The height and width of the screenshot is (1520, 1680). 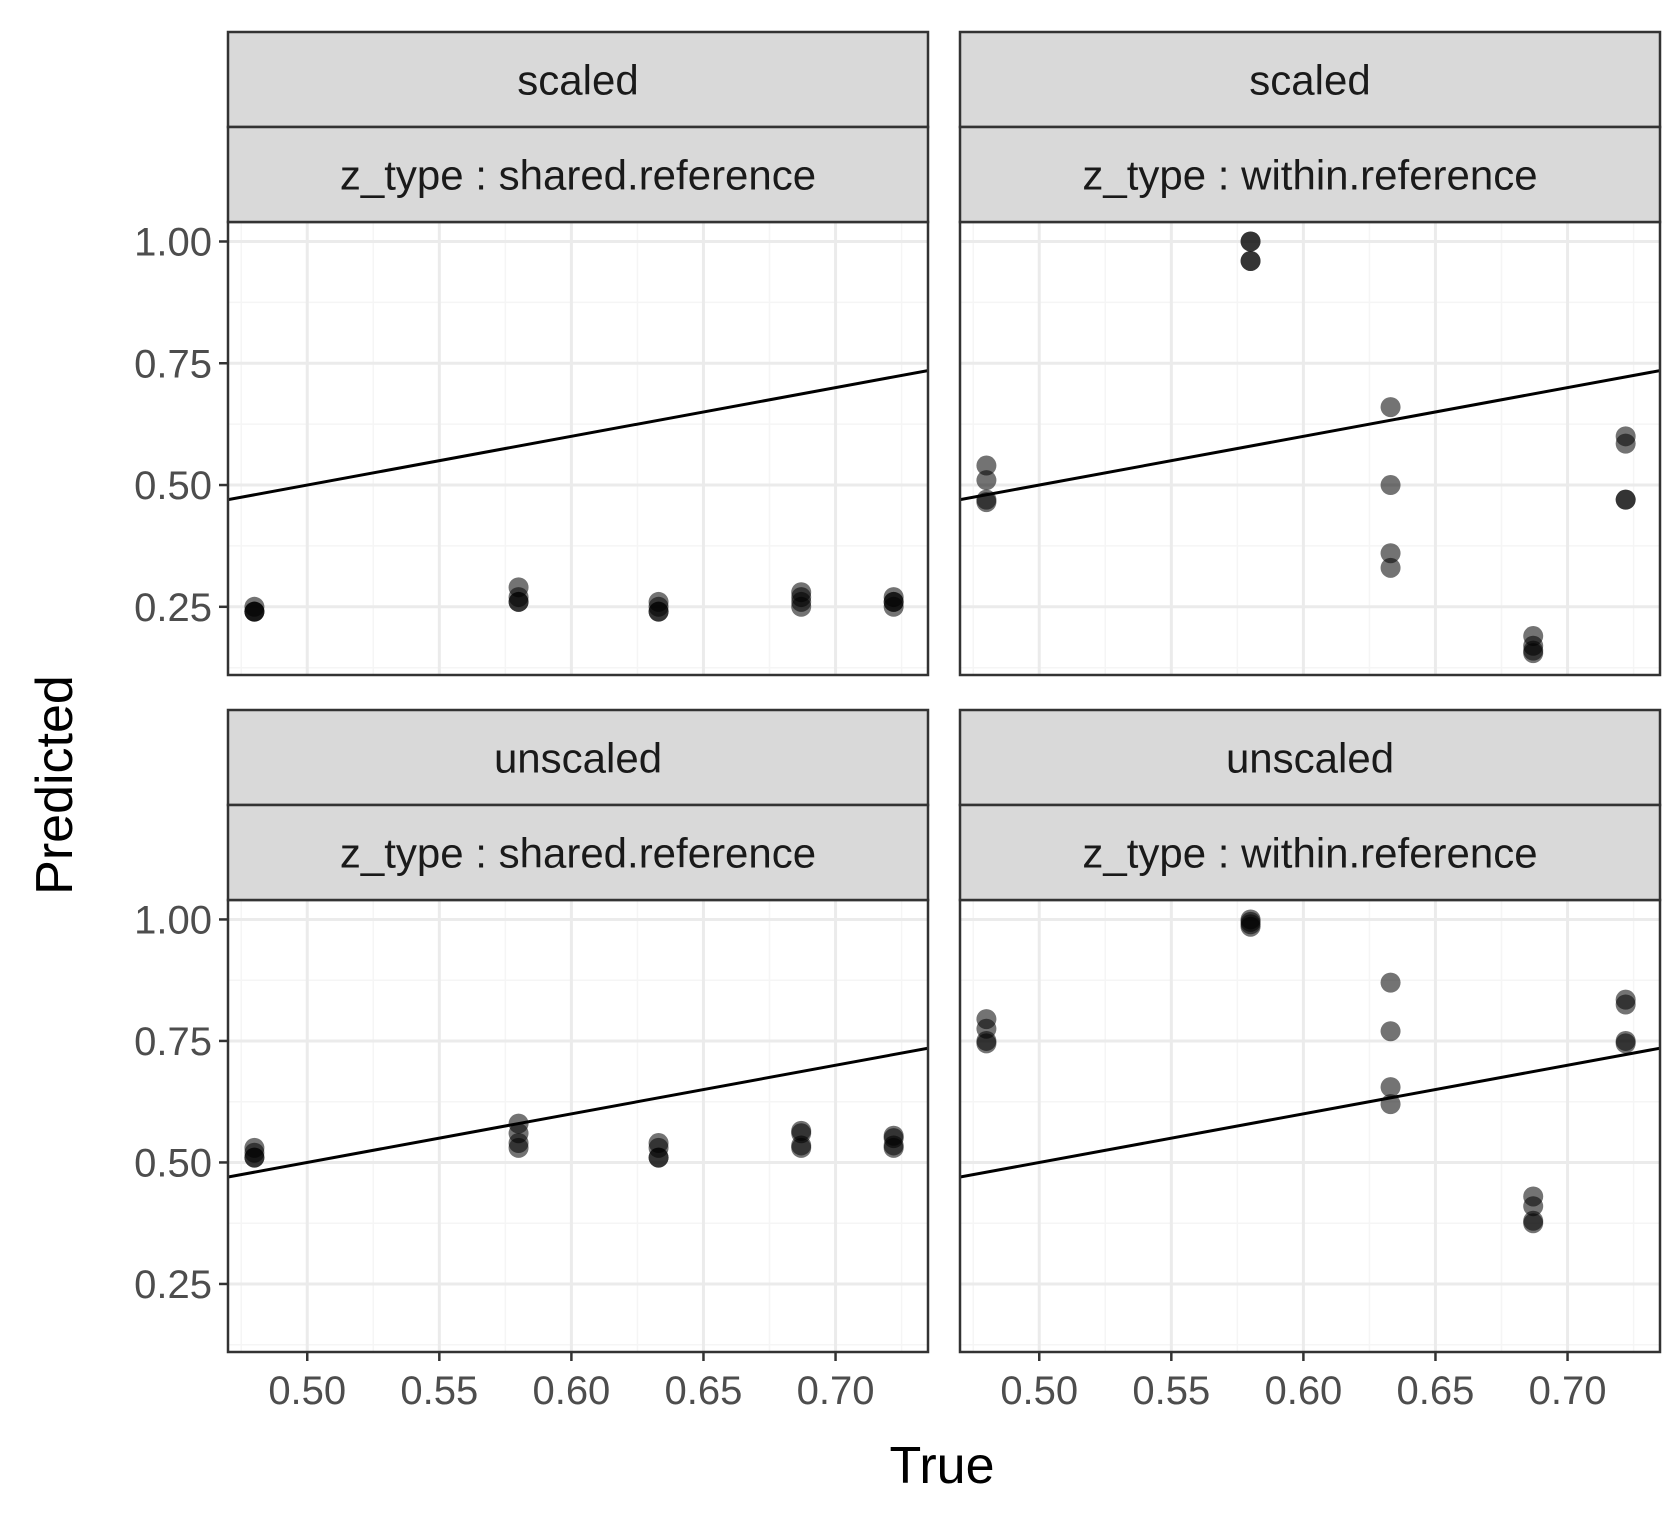 What do you see at coordinates (942, 1466) in the screenshot?
I see `x-axis-title: True` at bounding box center [942, 1466].